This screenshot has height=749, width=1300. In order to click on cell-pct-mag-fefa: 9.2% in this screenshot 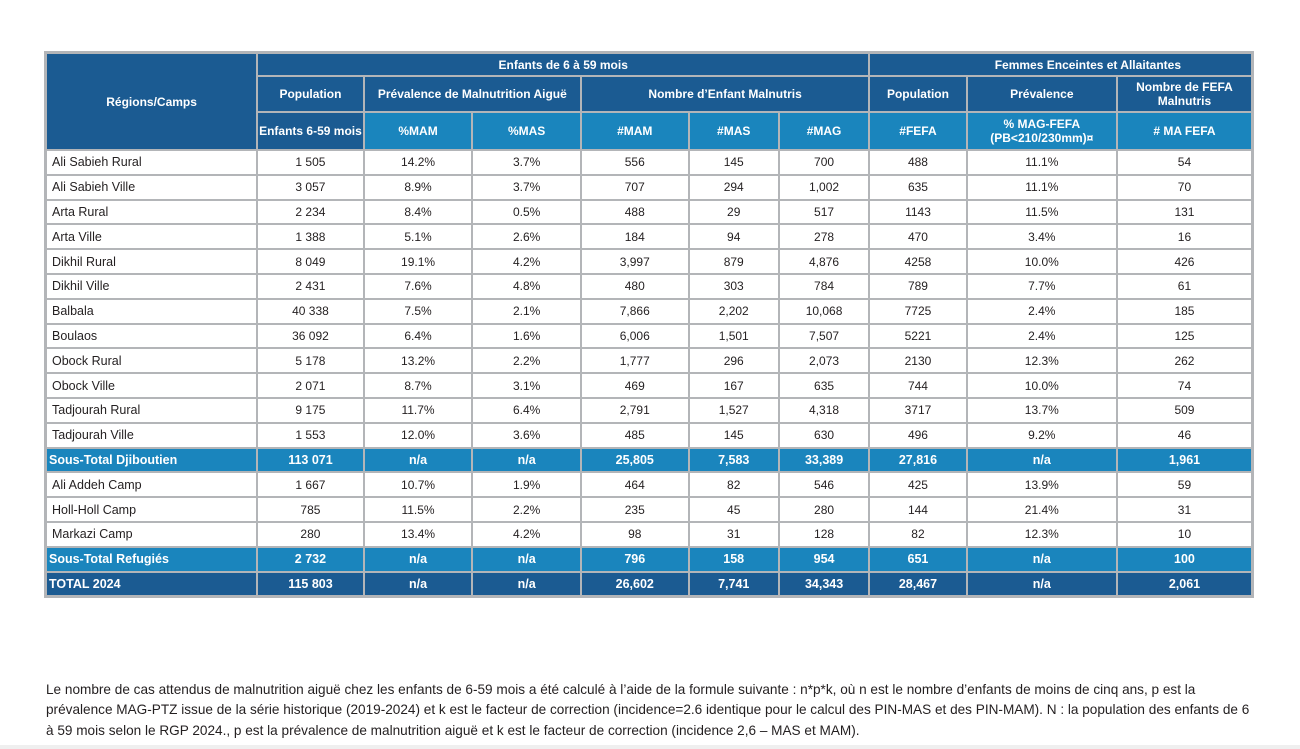, I will do `click(1041, 435)`.